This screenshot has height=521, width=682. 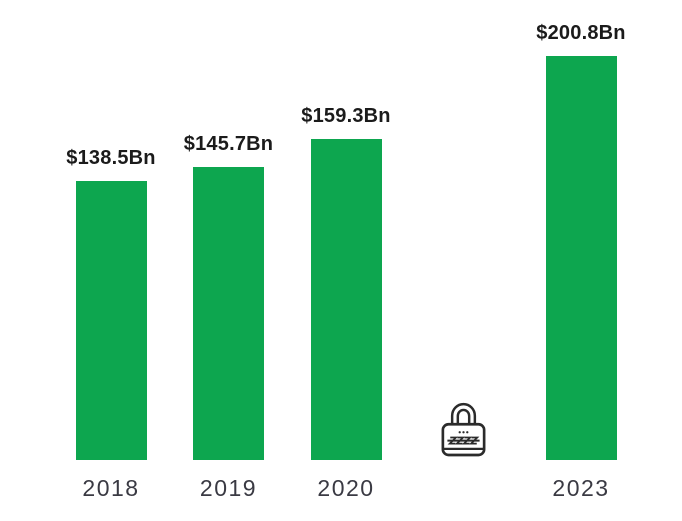 I want to click on x-axis-tick-label: 2018, so click(x=111, y=488).